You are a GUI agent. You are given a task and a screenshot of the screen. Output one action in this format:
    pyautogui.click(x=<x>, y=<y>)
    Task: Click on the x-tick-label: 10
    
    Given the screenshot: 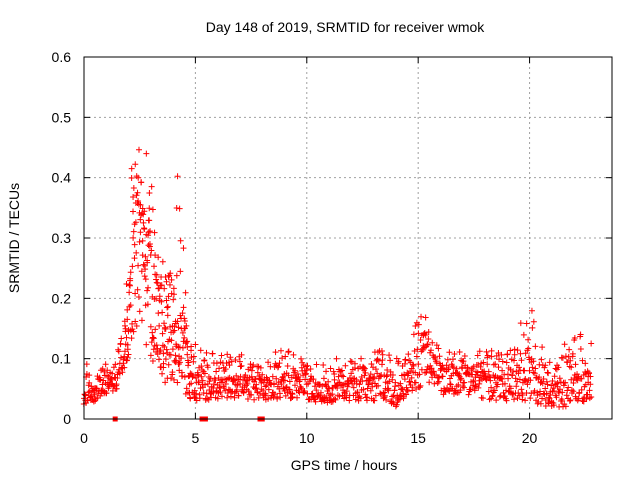 What is the action you would take?
    pyautogui.click(x=307, y=438)
    